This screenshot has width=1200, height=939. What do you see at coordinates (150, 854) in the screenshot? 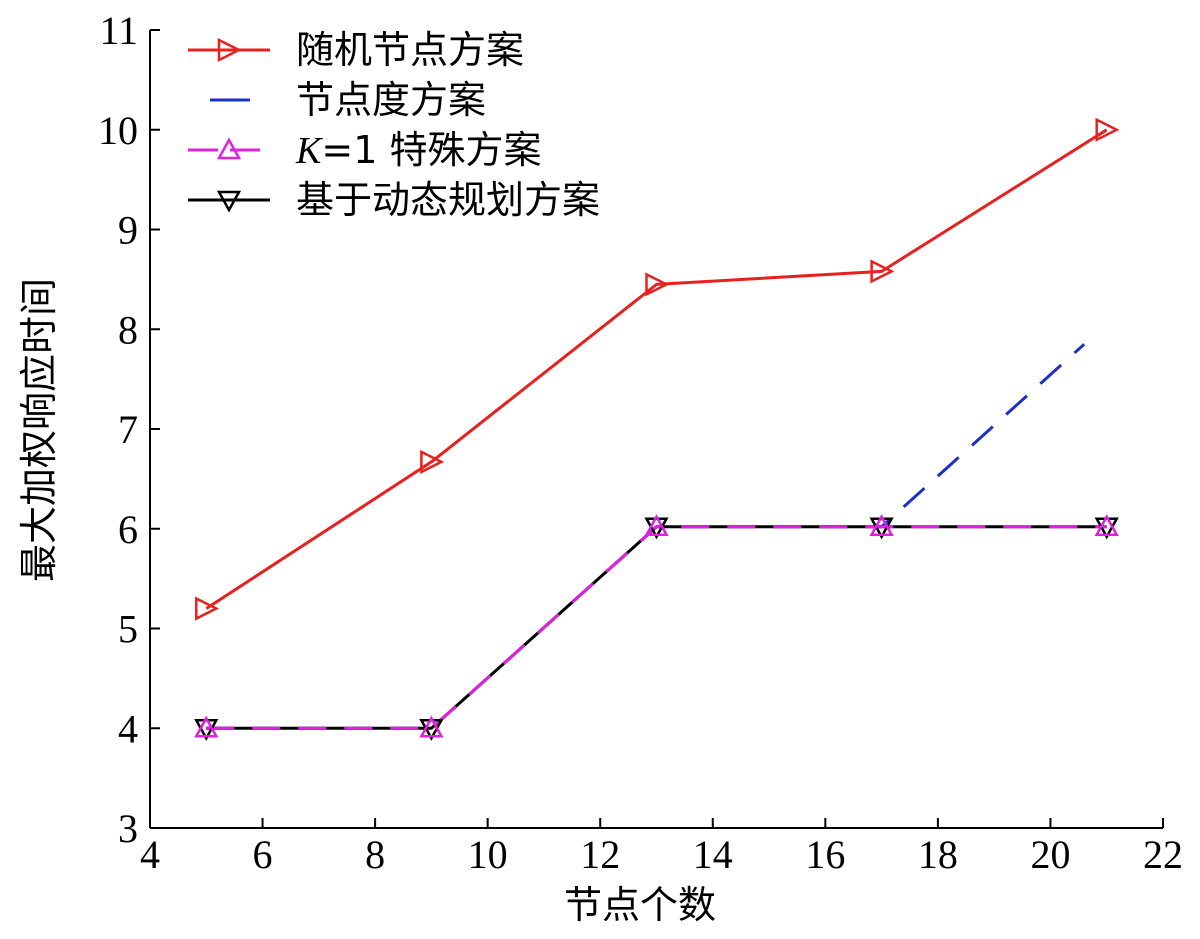
I see `x-tick-label: 4` at bounding box center [150, 854].